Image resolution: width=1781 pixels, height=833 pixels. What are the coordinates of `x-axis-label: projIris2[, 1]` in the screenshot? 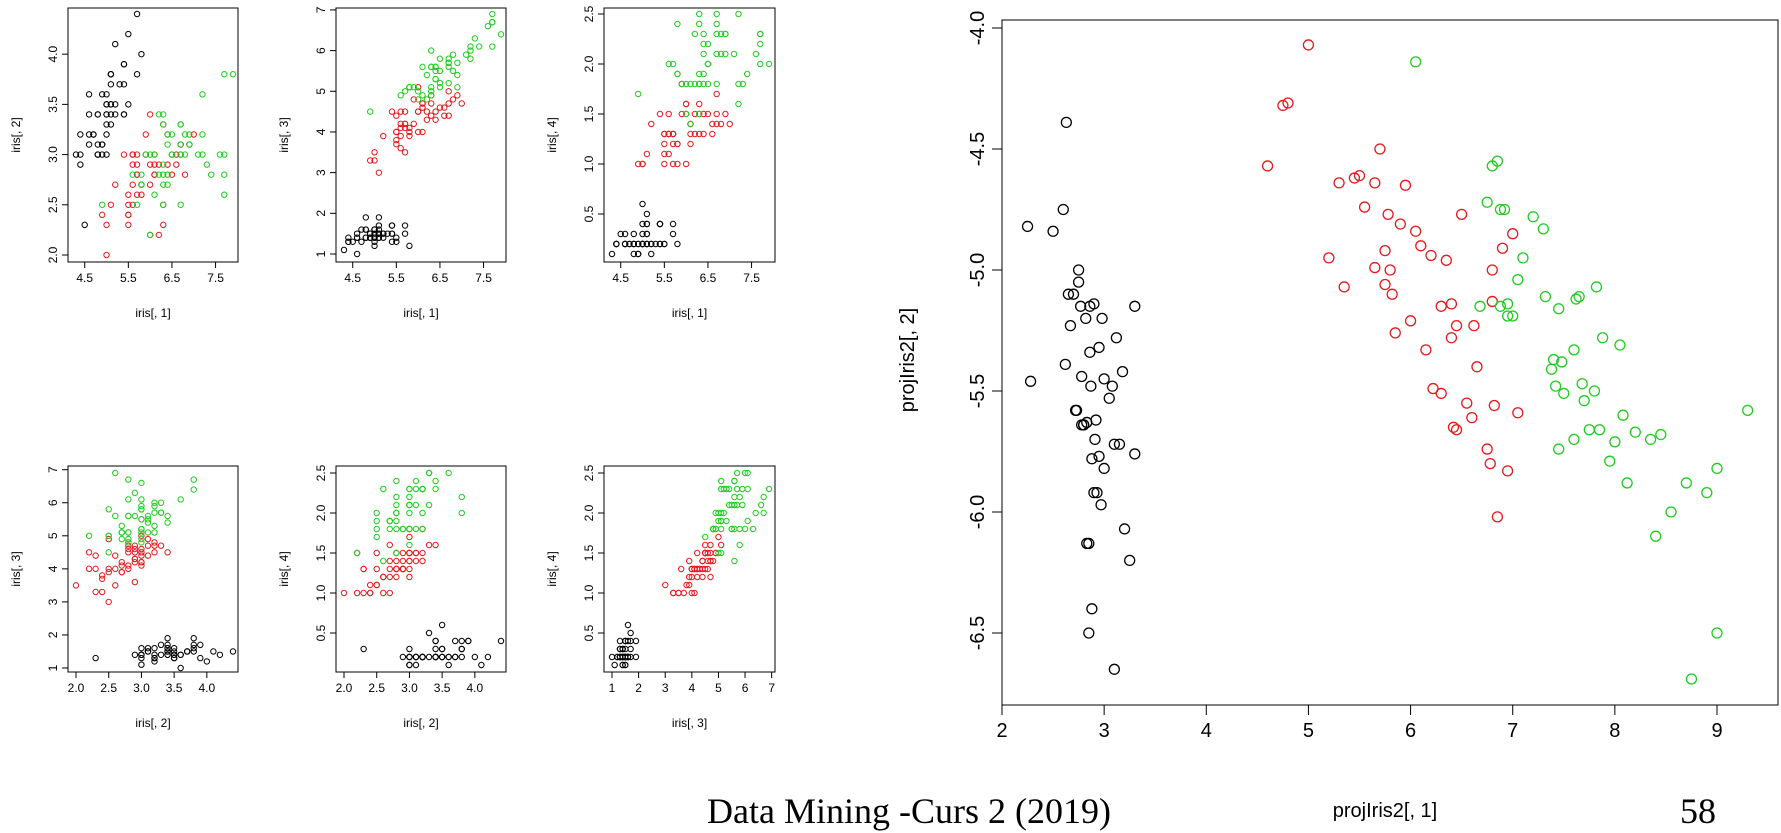 It's located at (1385, 811).